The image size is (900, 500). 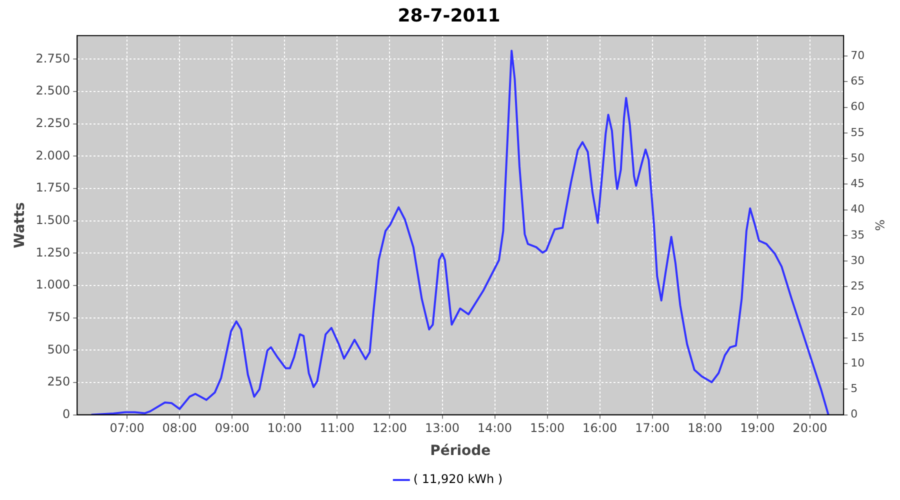 What do you see at coordinates (390, 428) in the screenshot?
I see `x-tick-label: 12:00` at bounding box center [390, 428].